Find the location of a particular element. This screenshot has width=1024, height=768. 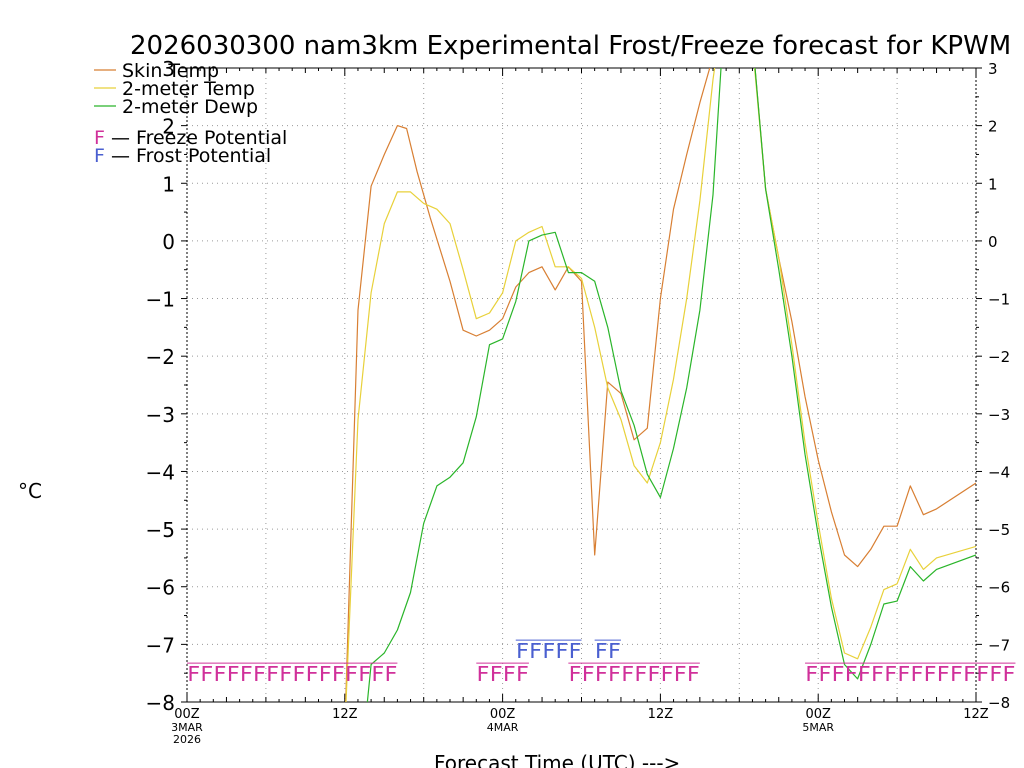

y-tick-label-right: −8 is located at coordinates (999, 703).